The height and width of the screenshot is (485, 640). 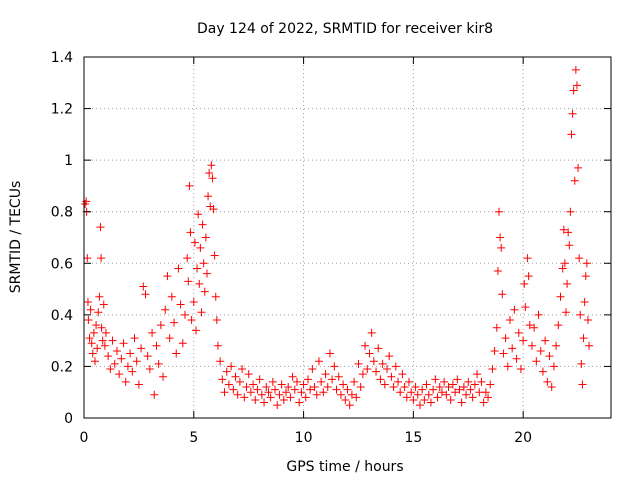 I want to click on y-tick-label: 0.8, so click(x=62, y=213).